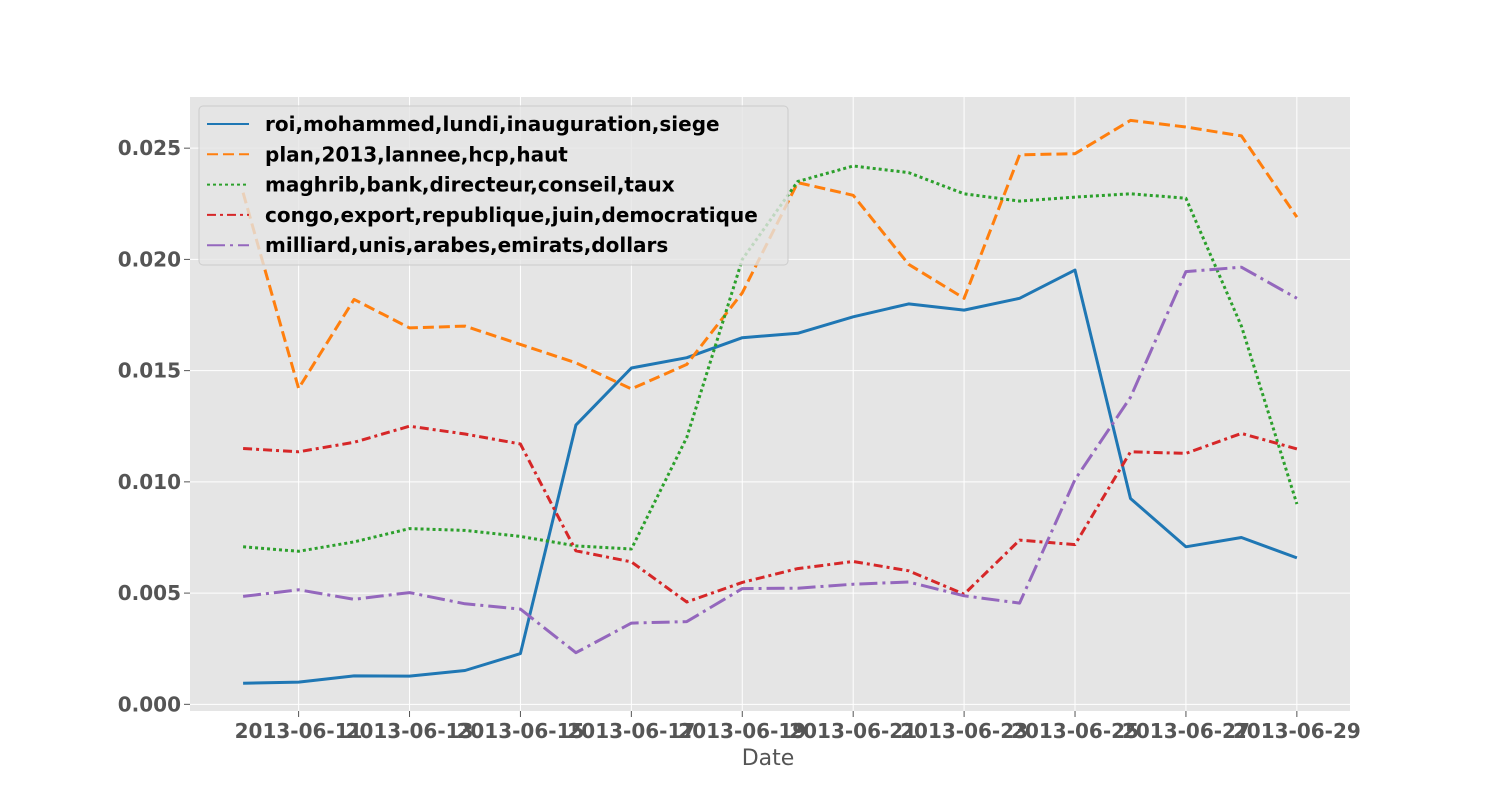 Image resolution: width=1500 pixels, height=800 pixels. I want to click on y-tick-label: 0.020, so click(149, 259).